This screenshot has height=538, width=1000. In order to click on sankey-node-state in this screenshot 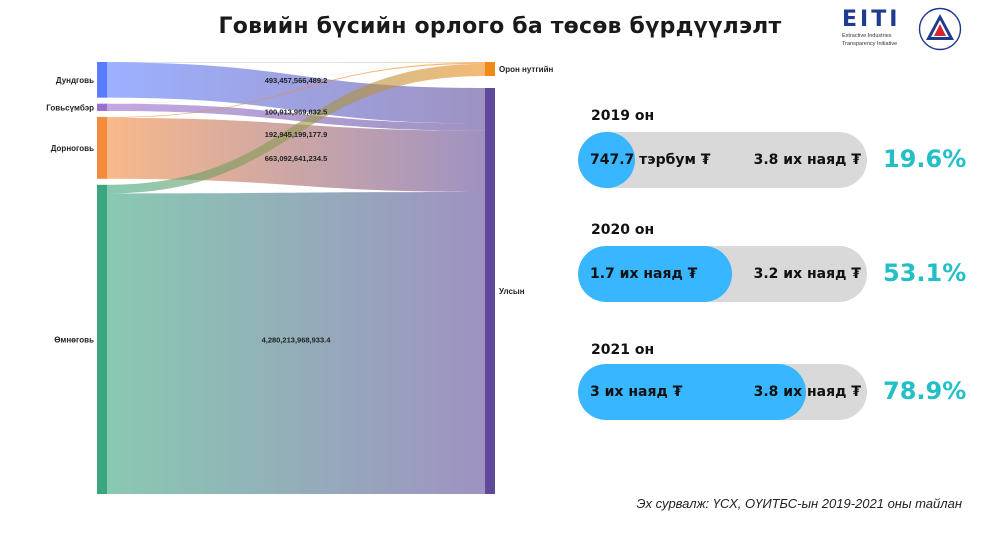, I will do `click(490, 291)`.